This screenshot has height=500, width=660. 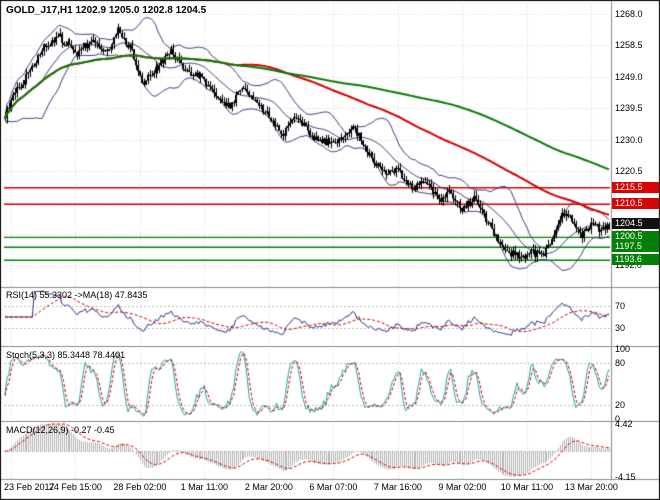 I want to click on time-axis-label: 9 Mar 02:00, so click(x=462, y=487).